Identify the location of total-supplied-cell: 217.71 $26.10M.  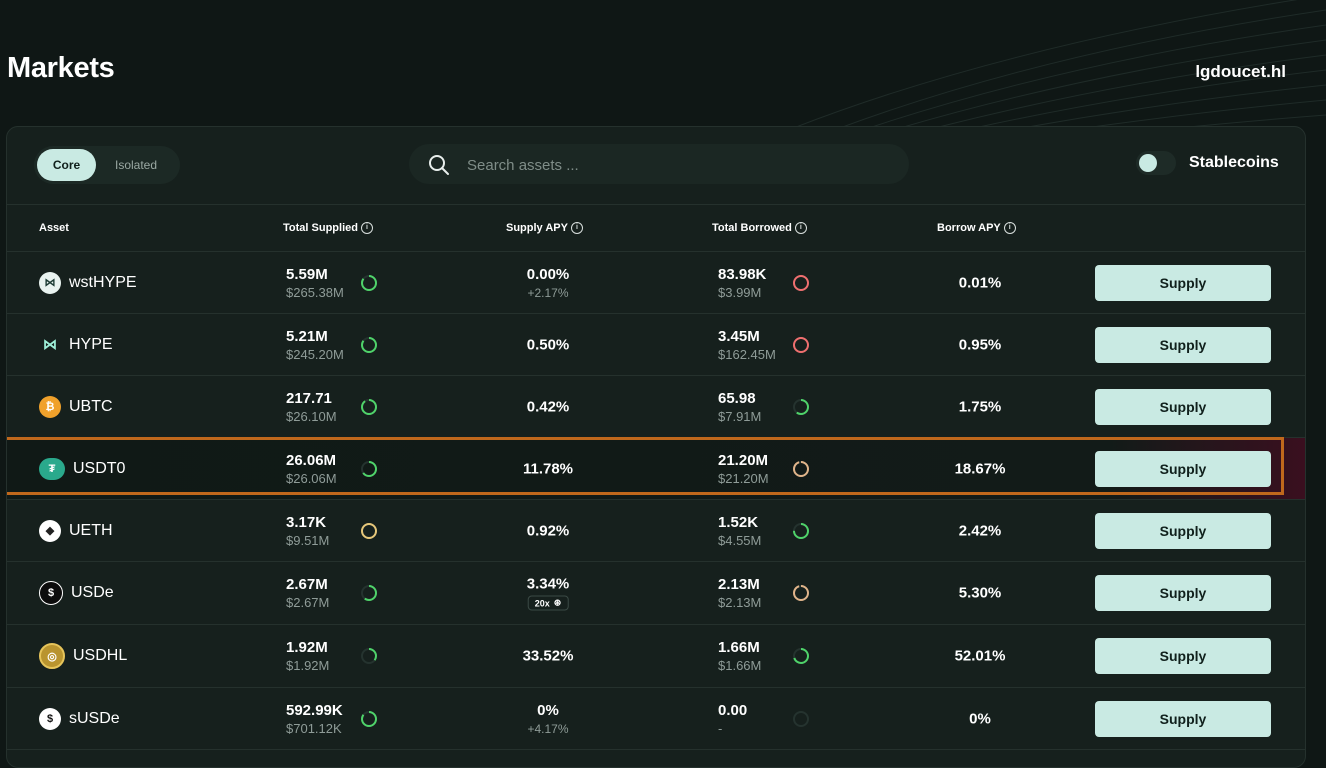
(311, 407).